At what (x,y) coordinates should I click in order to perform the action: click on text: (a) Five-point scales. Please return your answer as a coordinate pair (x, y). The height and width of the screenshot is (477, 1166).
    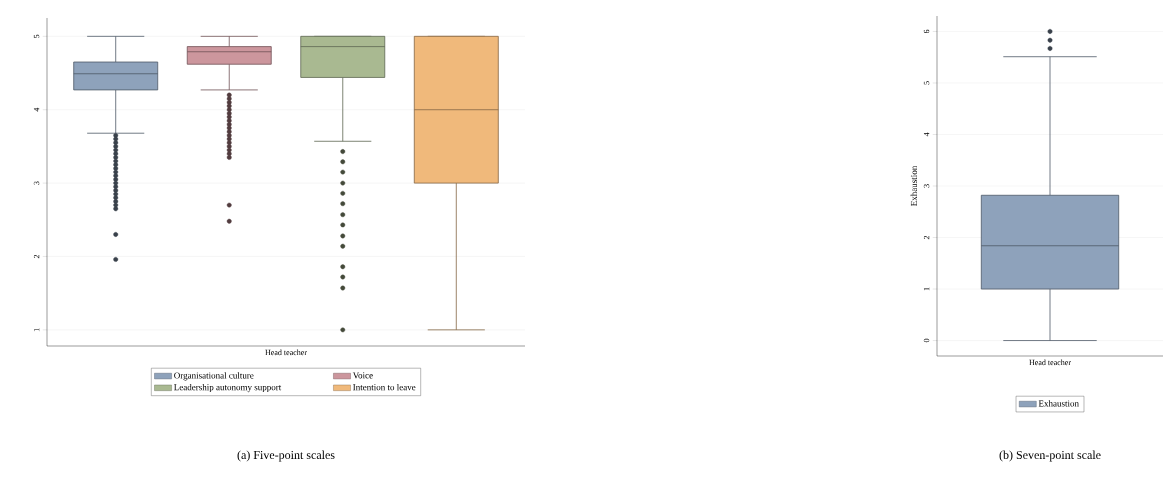
    Looking at the image, I should click on (286, 456).